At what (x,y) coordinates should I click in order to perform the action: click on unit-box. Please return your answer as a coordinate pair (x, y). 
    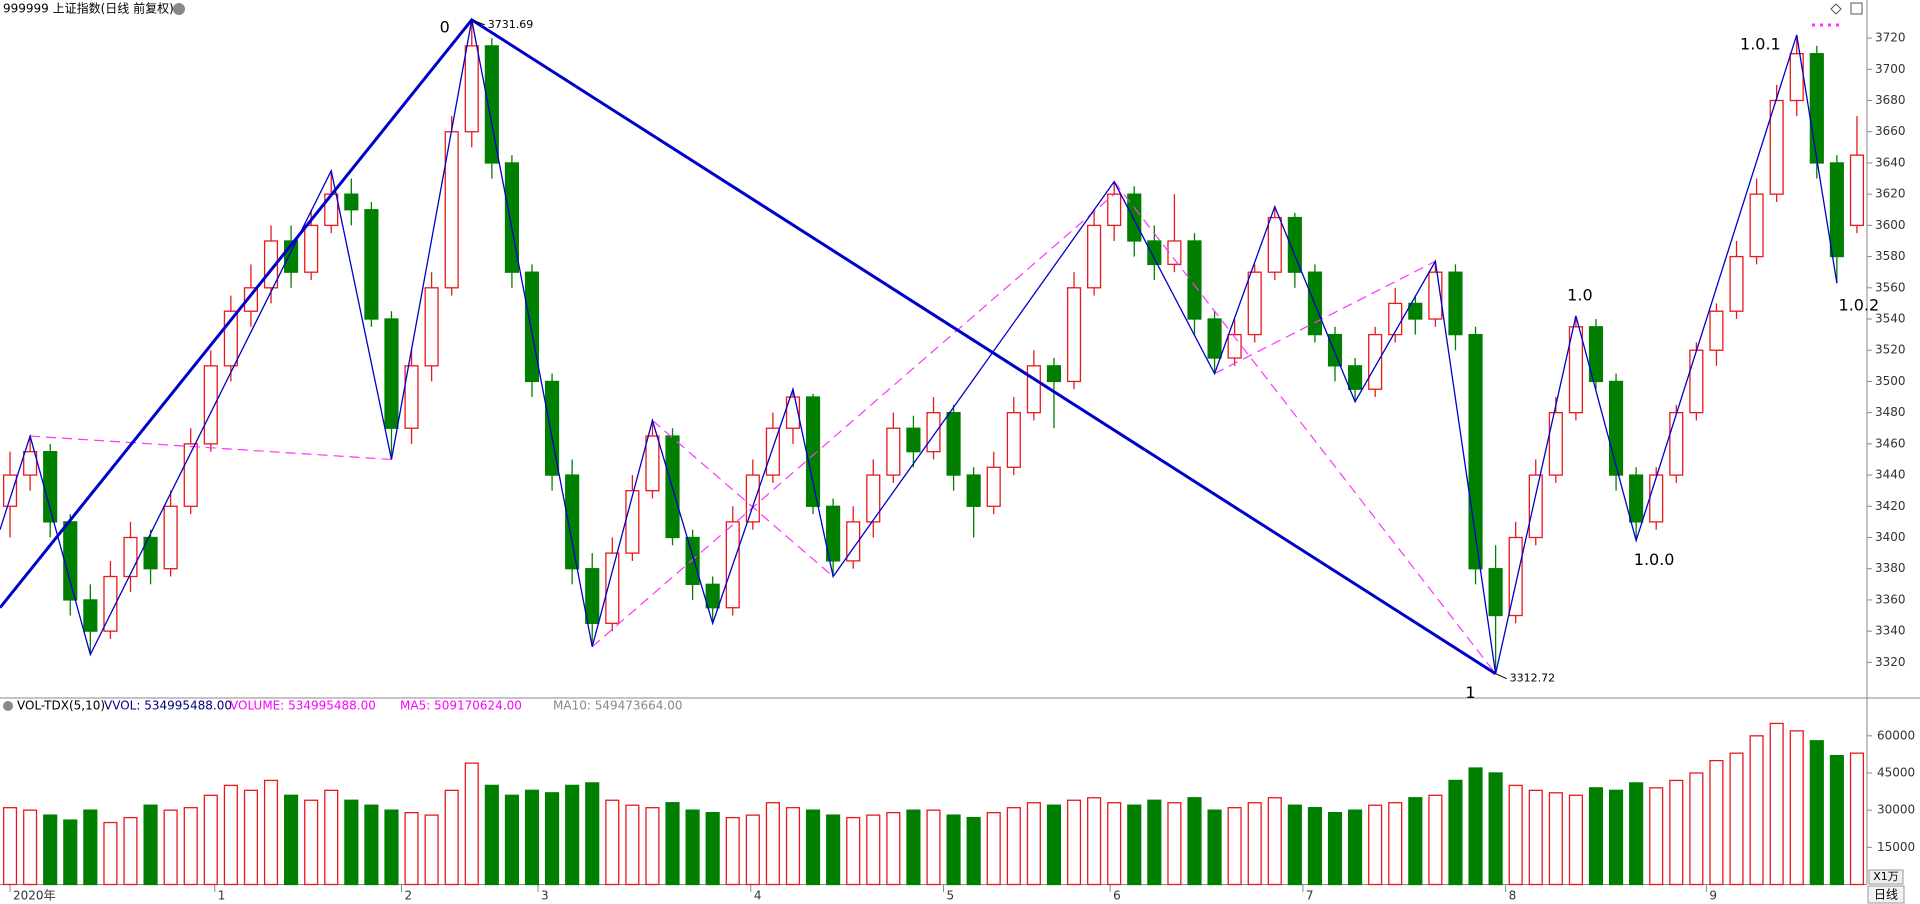
    Looking at the image, I should click on (1886, 877).